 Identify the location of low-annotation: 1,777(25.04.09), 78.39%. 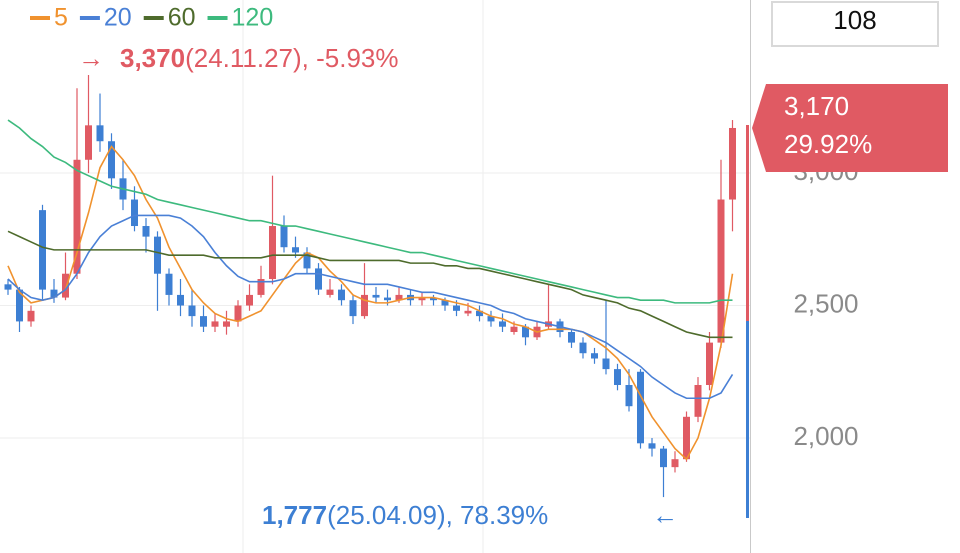
(405, 515).